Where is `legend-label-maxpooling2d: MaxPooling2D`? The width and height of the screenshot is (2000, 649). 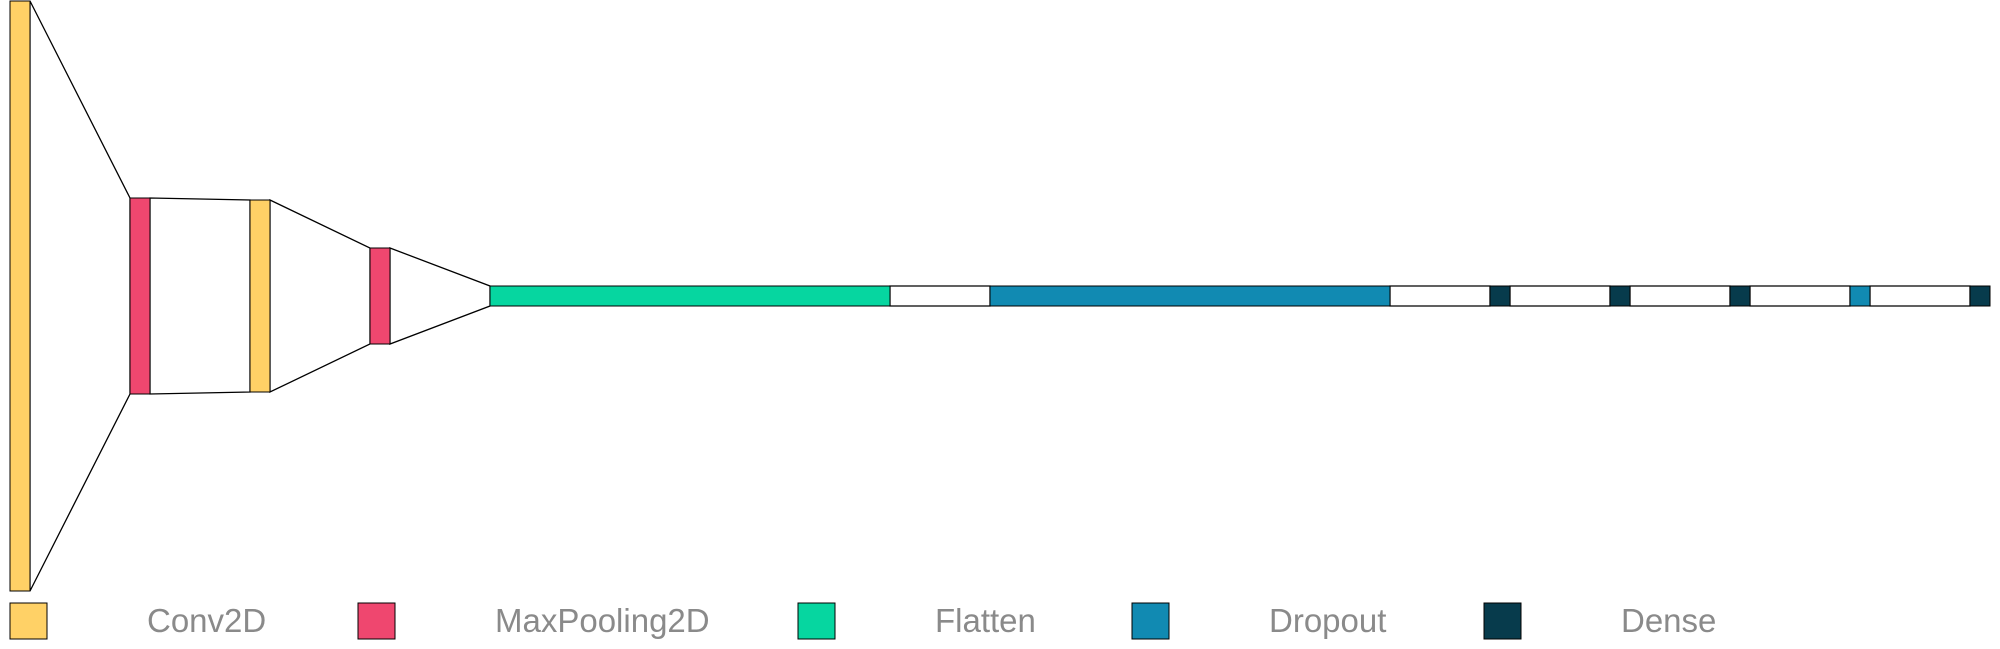
legend-label-maxpooling2d: MaxPooling2D is located at coordinates (602, 620).